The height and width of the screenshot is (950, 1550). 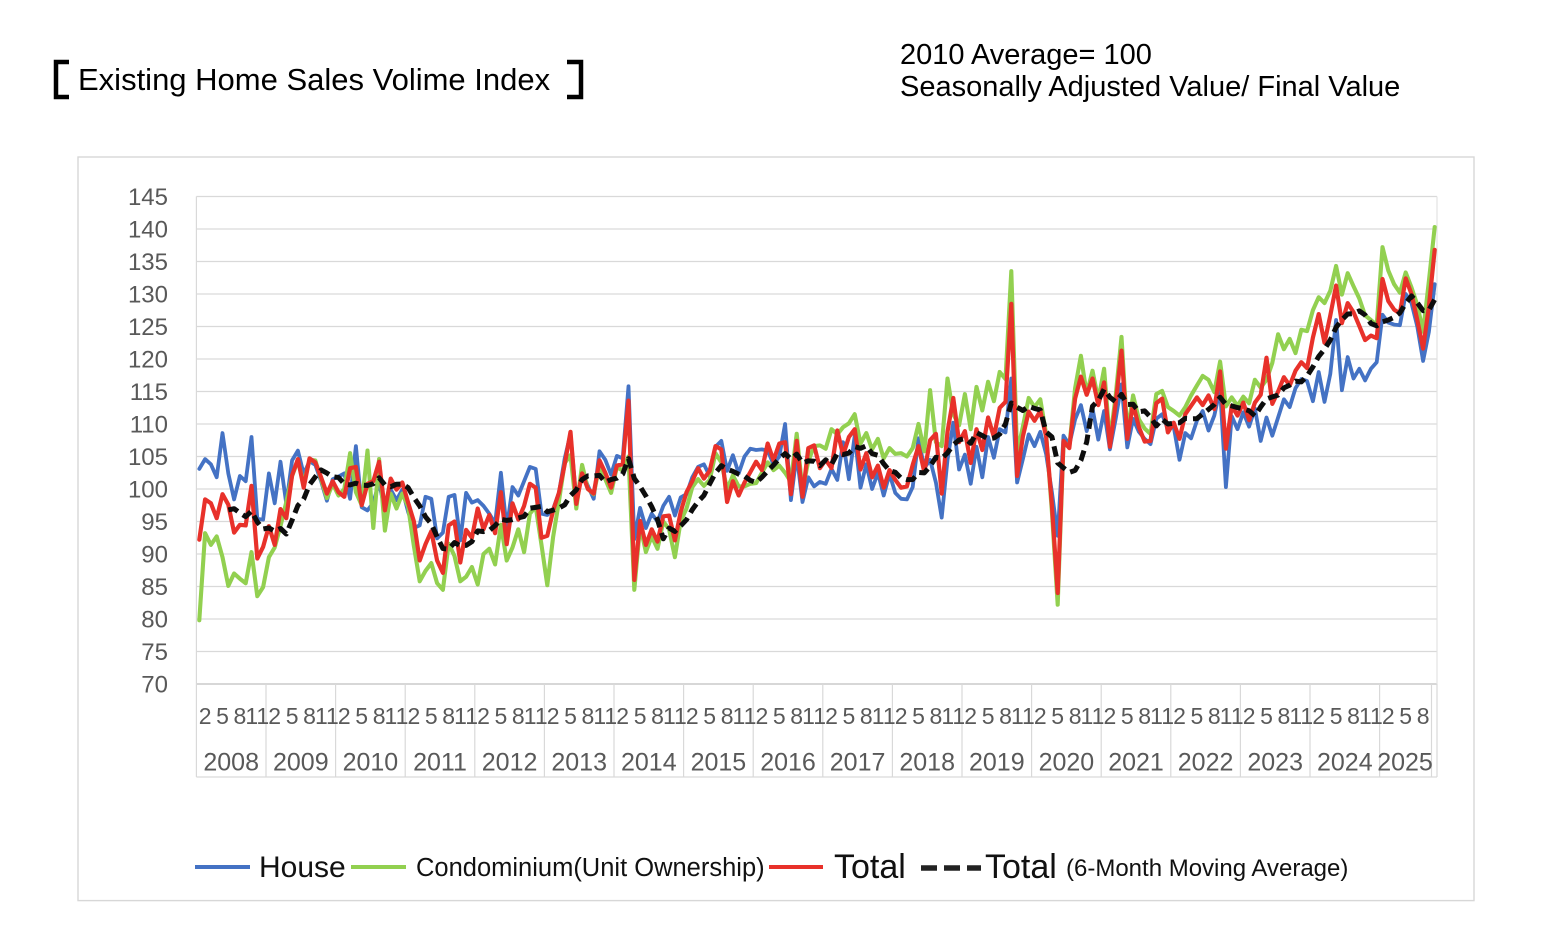 What do you see at coordinates (148, 262) in the screenshot?
I see `svg-text: 135` at bounding box center [148, 262].